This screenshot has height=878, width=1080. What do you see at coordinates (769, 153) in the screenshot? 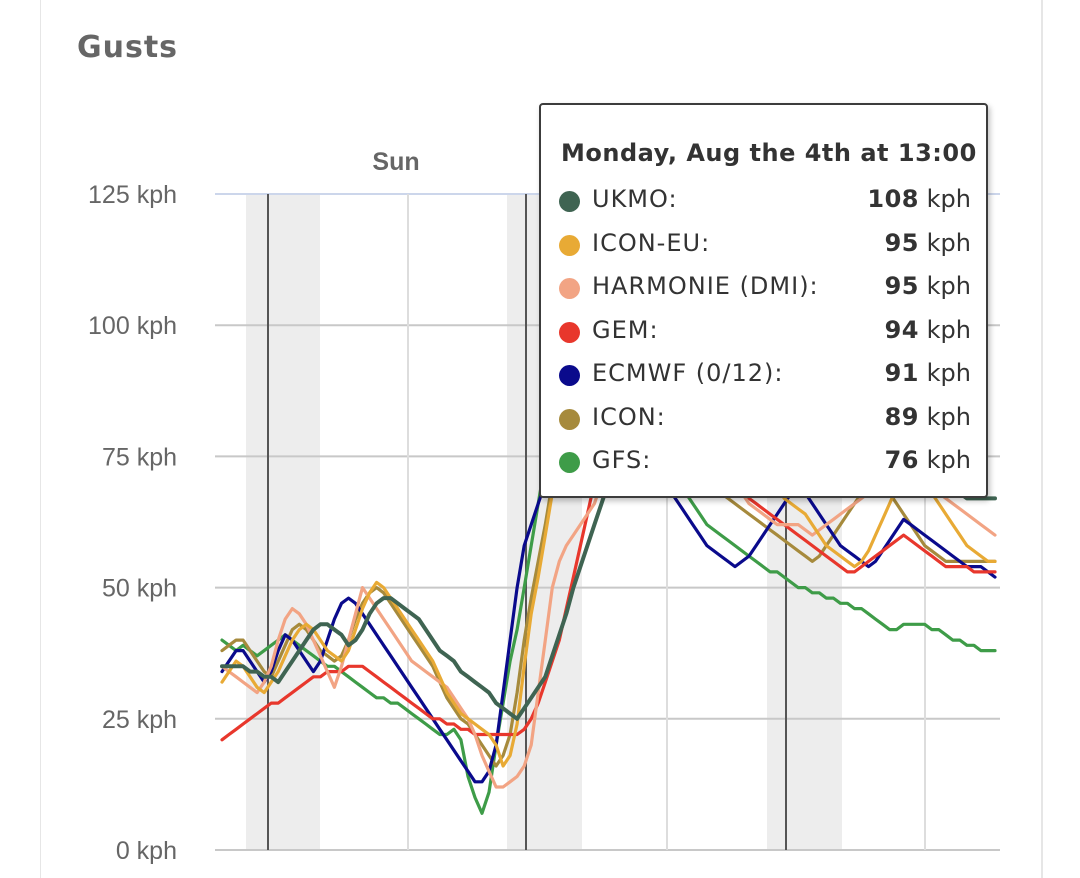
I see `tooltip-title: Monday, Aug the 4th at 13:00` at bounding box center [769, 153].